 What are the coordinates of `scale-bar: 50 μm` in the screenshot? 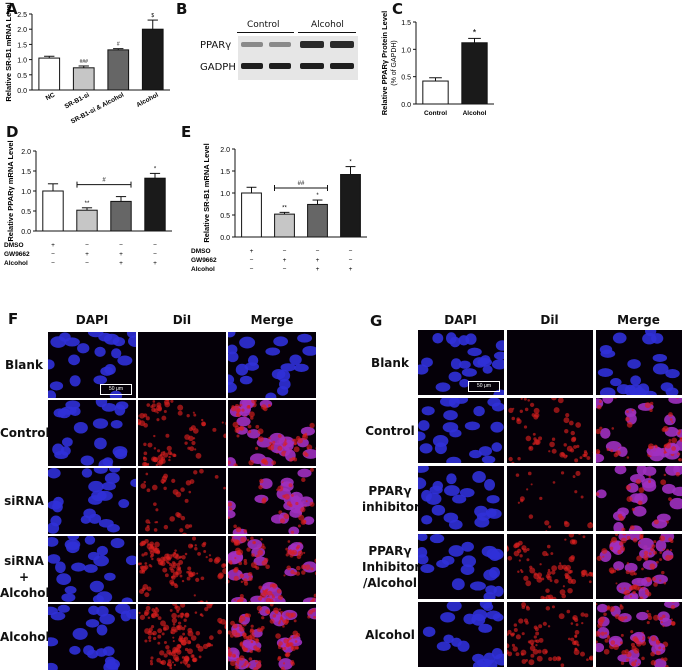 It's located at (116, 389).